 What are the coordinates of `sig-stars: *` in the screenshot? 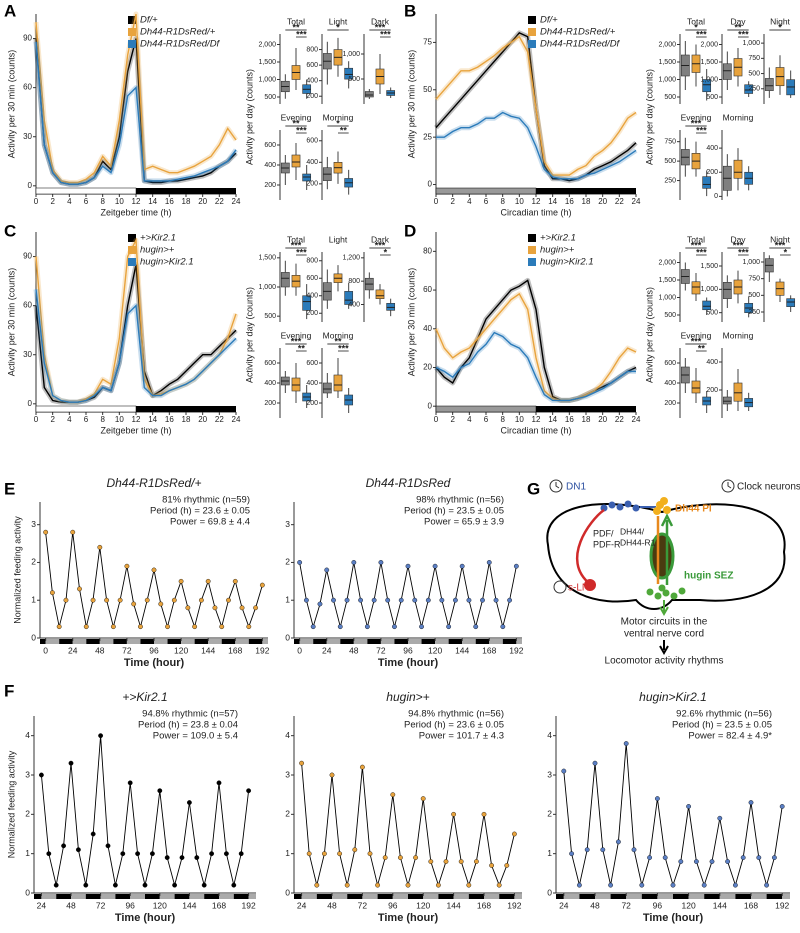 It's located at (386, 252).